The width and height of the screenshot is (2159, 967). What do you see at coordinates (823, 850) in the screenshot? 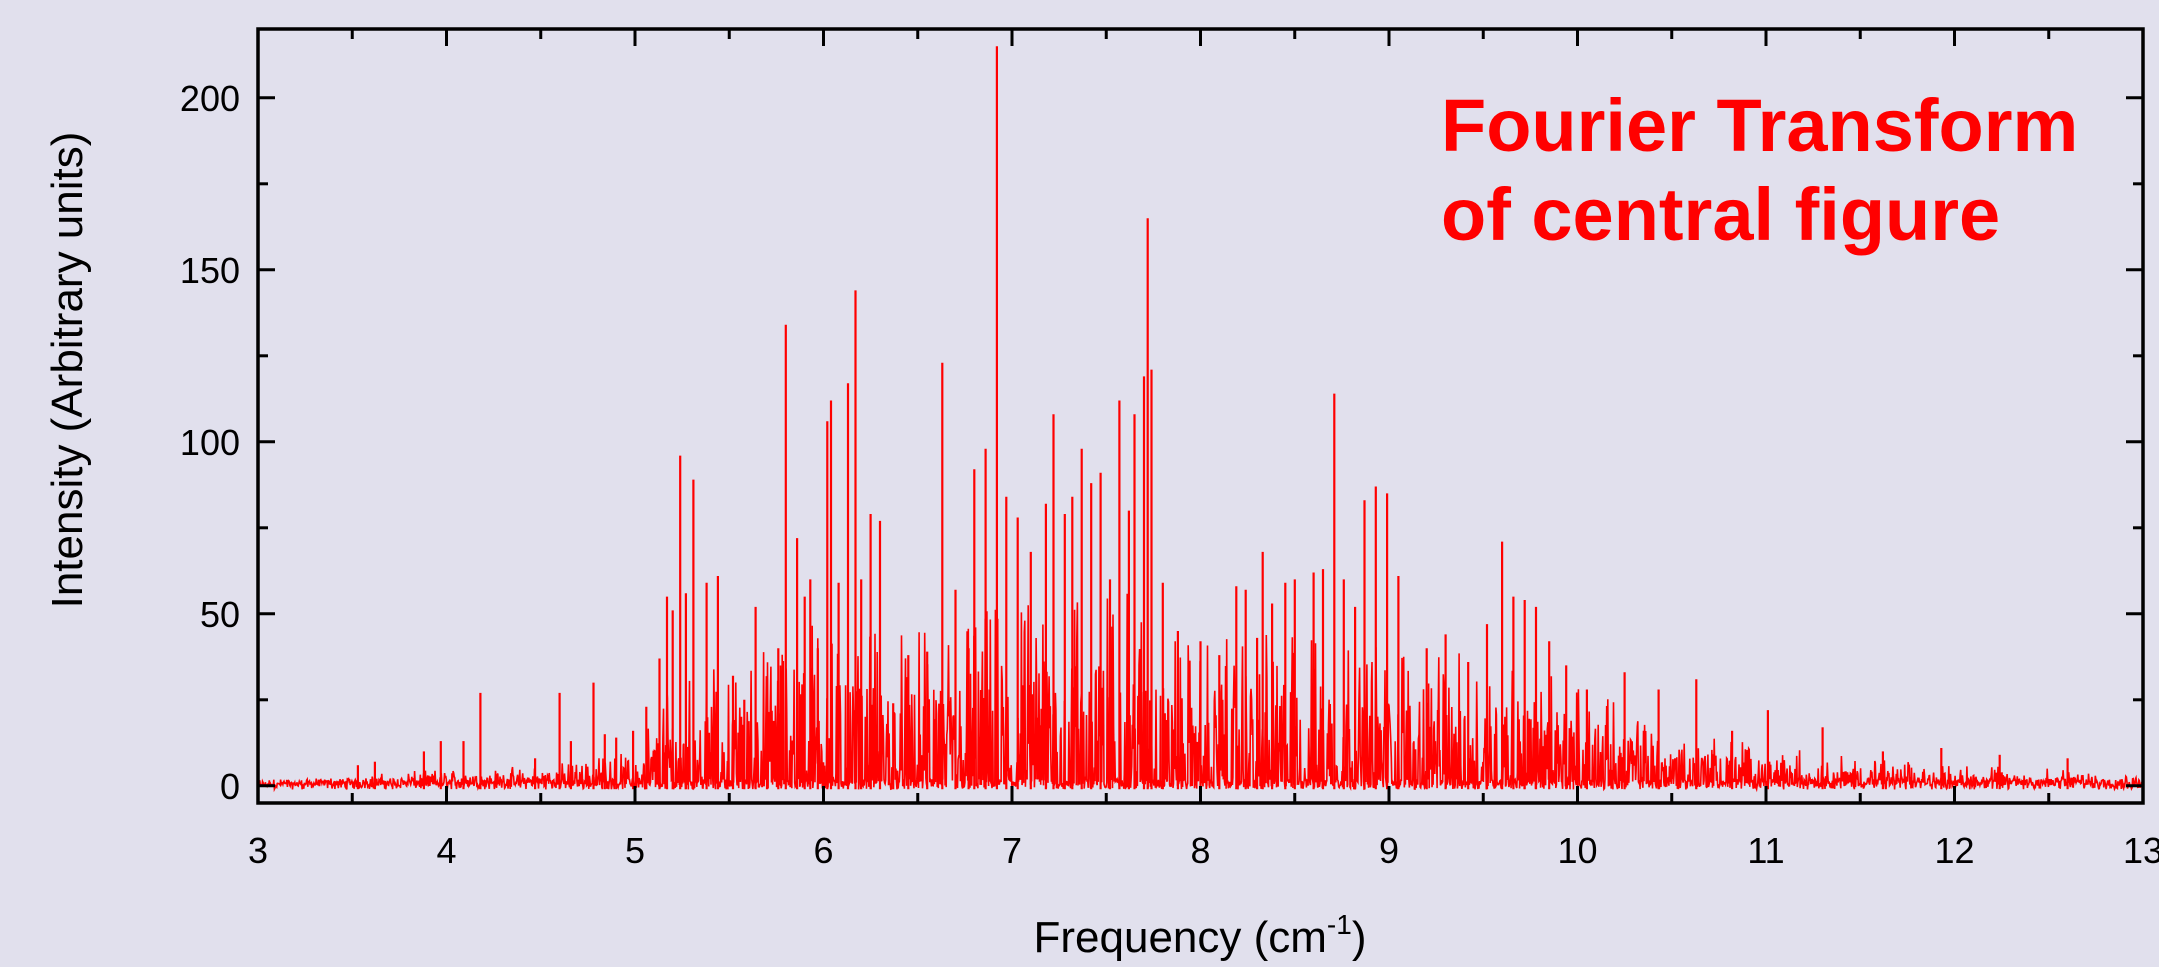
I see `x-tick-label-6: 6` at bounding box center [823, 850].